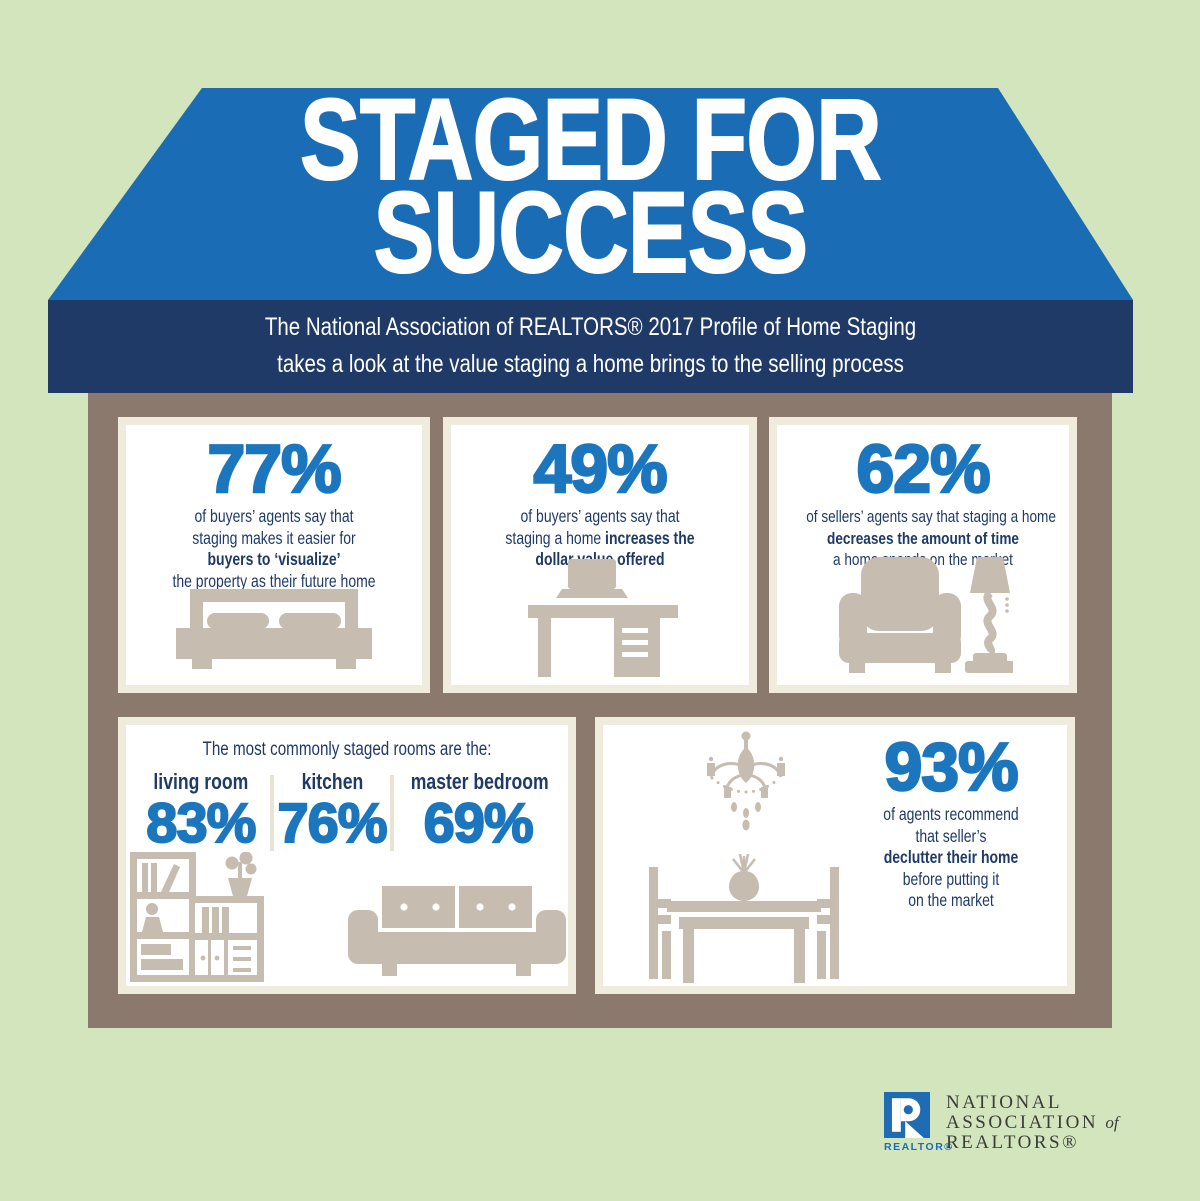 The image size is (1200, 1201). I want to click on realtor-r-icon, so click(909, 1115).